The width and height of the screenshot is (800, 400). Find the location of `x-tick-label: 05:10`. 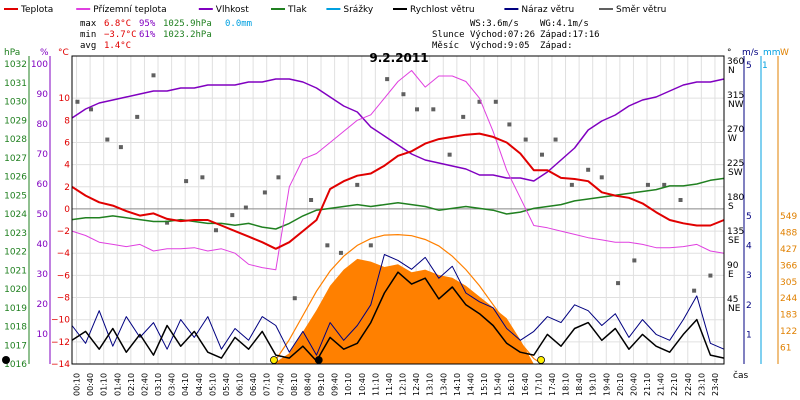

x-tick-label: 05:10 is located at coordinates (212, 384).